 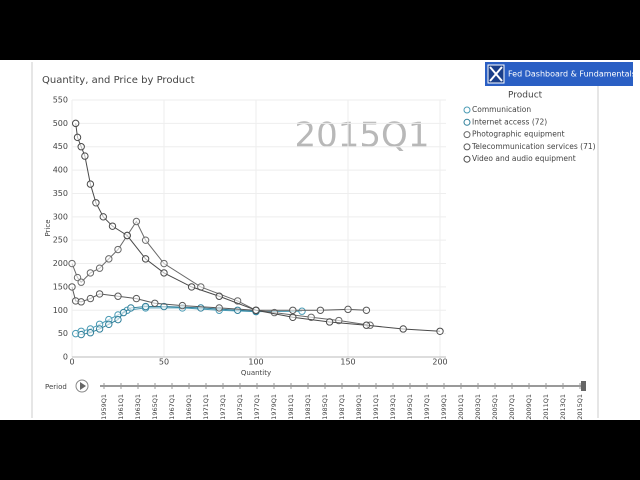 I want to click on period-tick-label: 1965Q1, so click(x=155, y=407).